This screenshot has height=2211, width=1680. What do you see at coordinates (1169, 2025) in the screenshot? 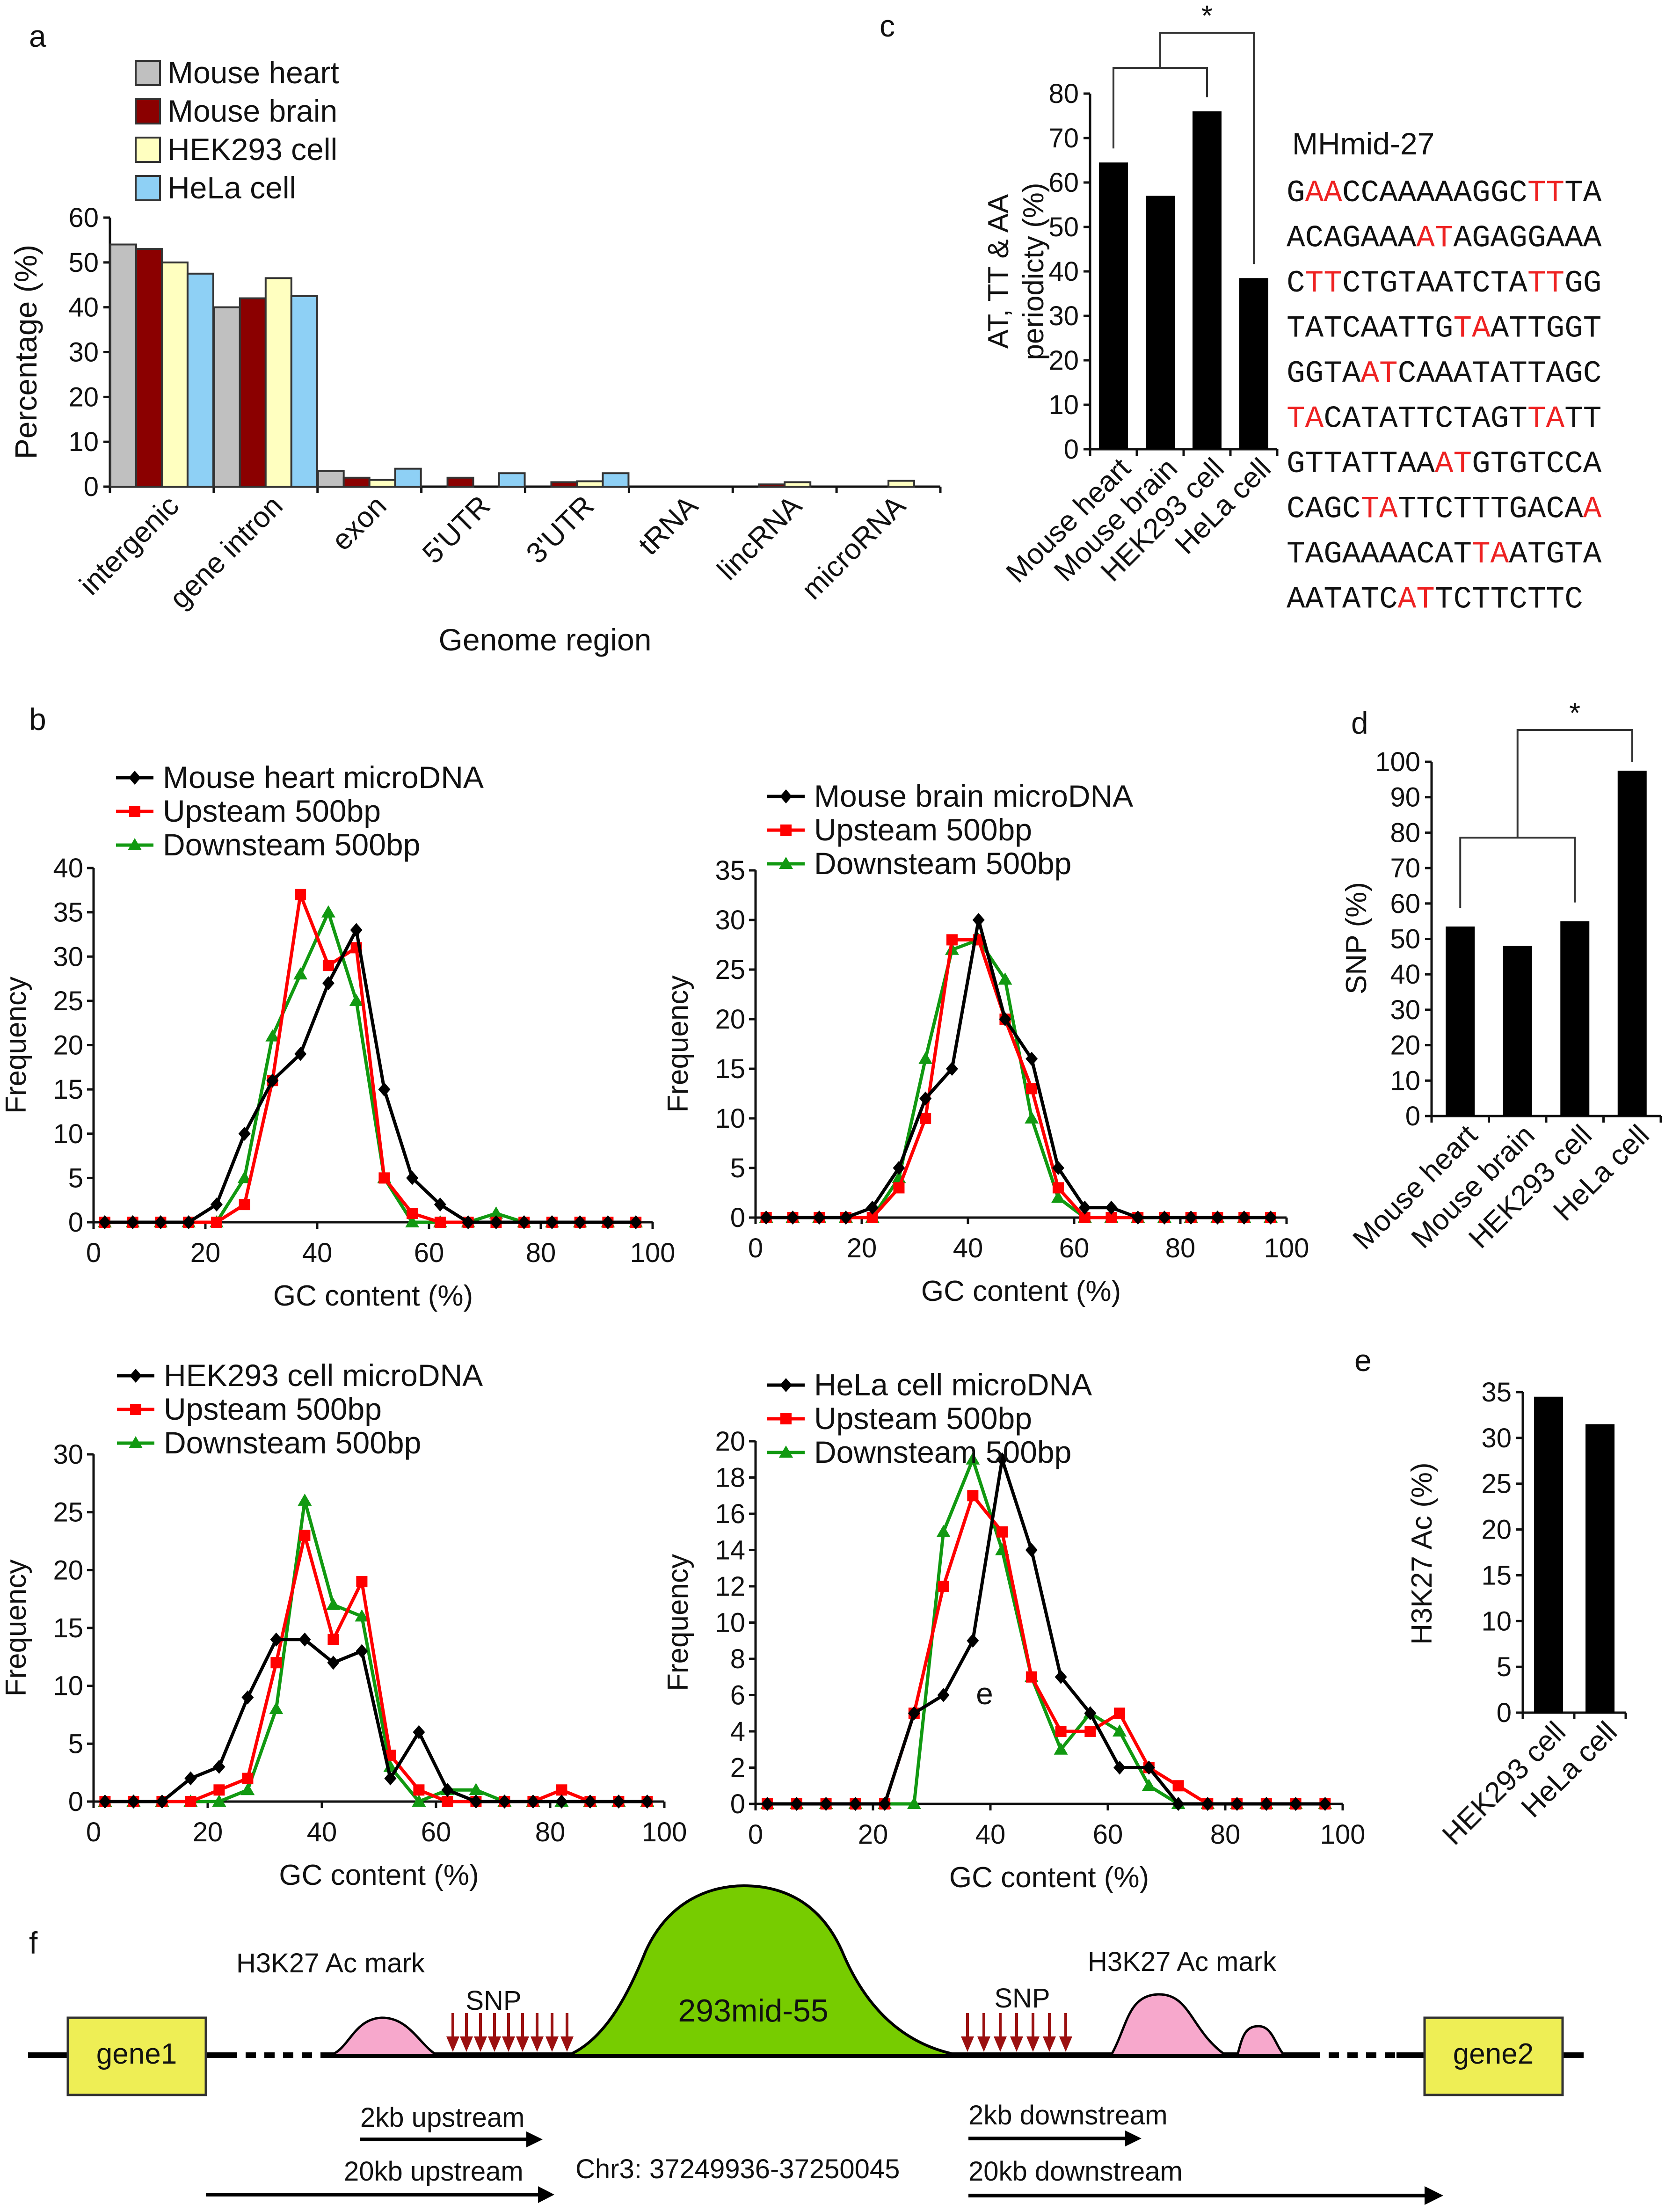
I see `h3k27-mark-right` at bounding box center [1169, 2025].